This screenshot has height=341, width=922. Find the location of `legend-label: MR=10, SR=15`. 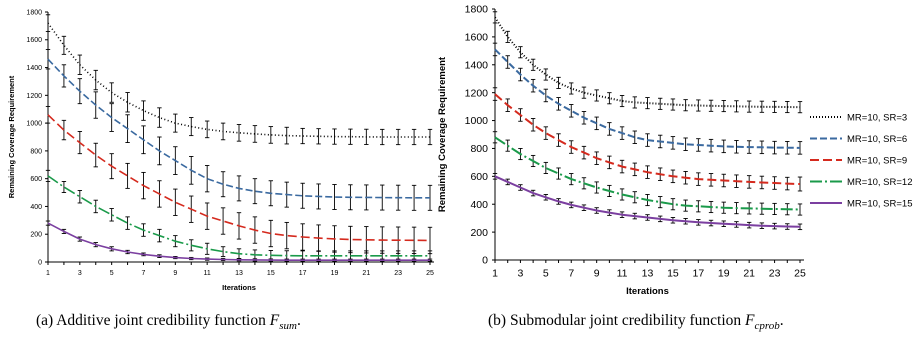

legend-label: MR=10, SR=15 is located at coordinates (879, 204).